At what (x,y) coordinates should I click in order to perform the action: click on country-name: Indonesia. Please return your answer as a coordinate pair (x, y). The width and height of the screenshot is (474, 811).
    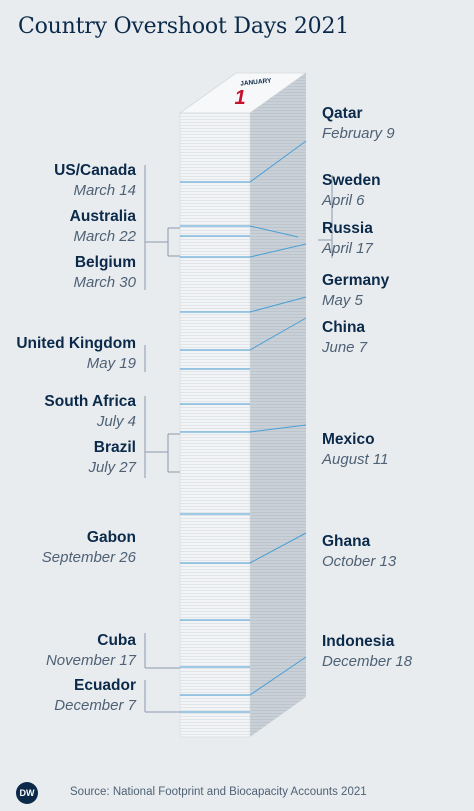
    Looking at the image, I should click on (358, 641).